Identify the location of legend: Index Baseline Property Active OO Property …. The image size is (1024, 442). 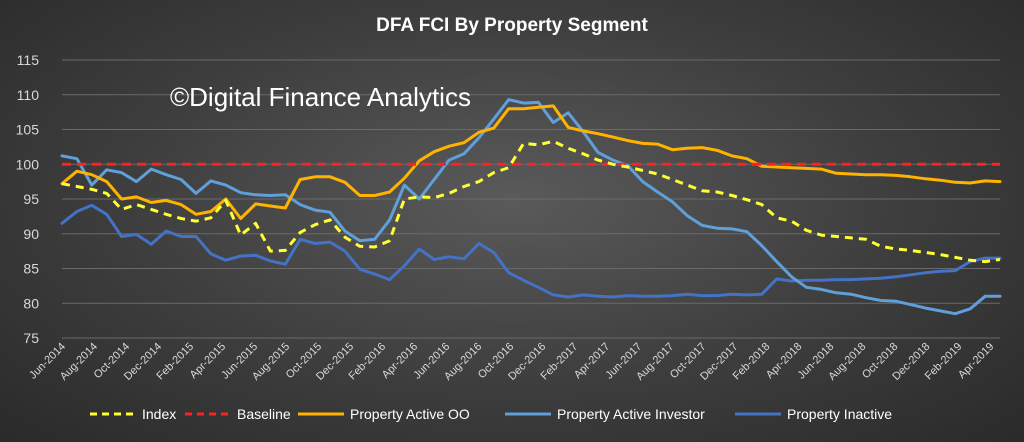
(491, 414).